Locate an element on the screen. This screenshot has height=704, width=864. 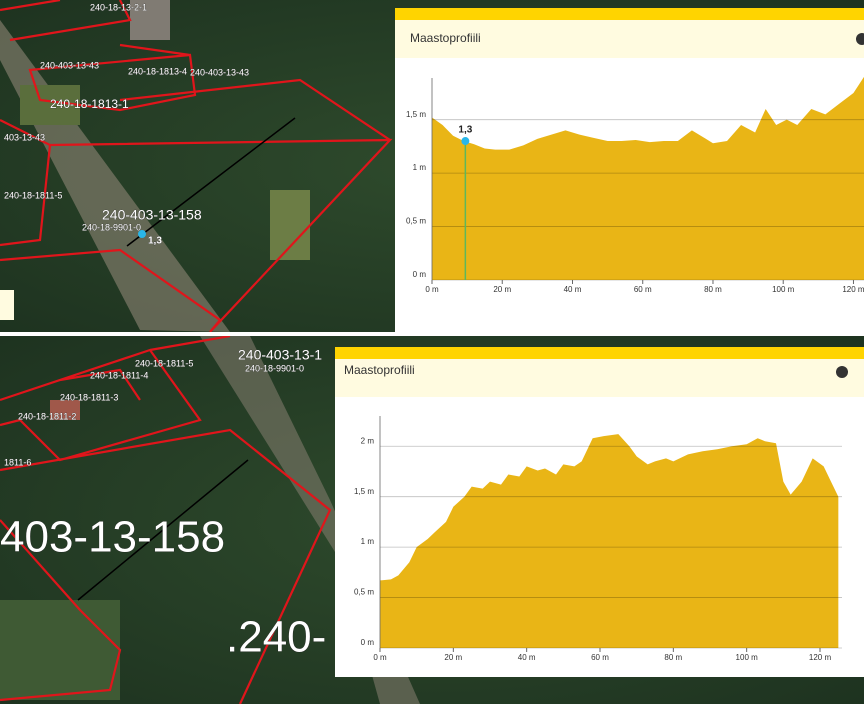
parcel-label: 240-403-13-1 is located at coordinates (280, 355).